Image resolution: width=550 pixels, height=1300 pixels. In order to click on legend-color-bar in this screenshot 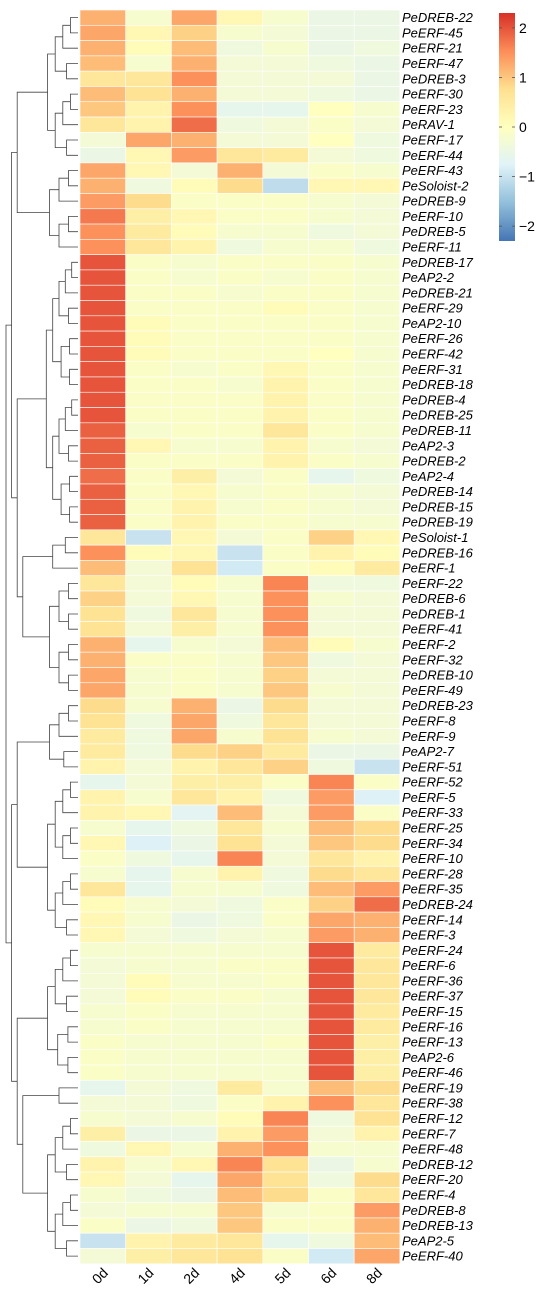, I will do `click(507, 127)`.